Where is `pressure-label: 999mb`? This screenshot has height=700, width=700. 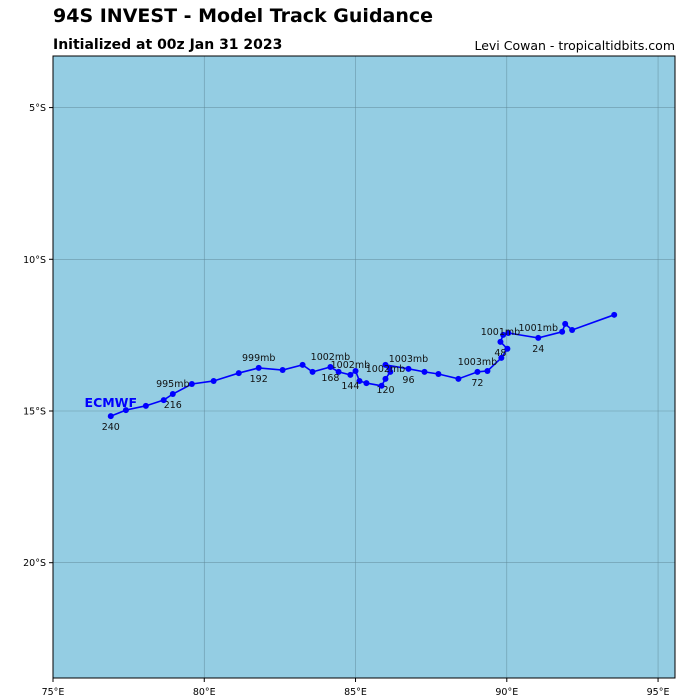 pressure-label: 999mb is located at coordinates (258, 358).